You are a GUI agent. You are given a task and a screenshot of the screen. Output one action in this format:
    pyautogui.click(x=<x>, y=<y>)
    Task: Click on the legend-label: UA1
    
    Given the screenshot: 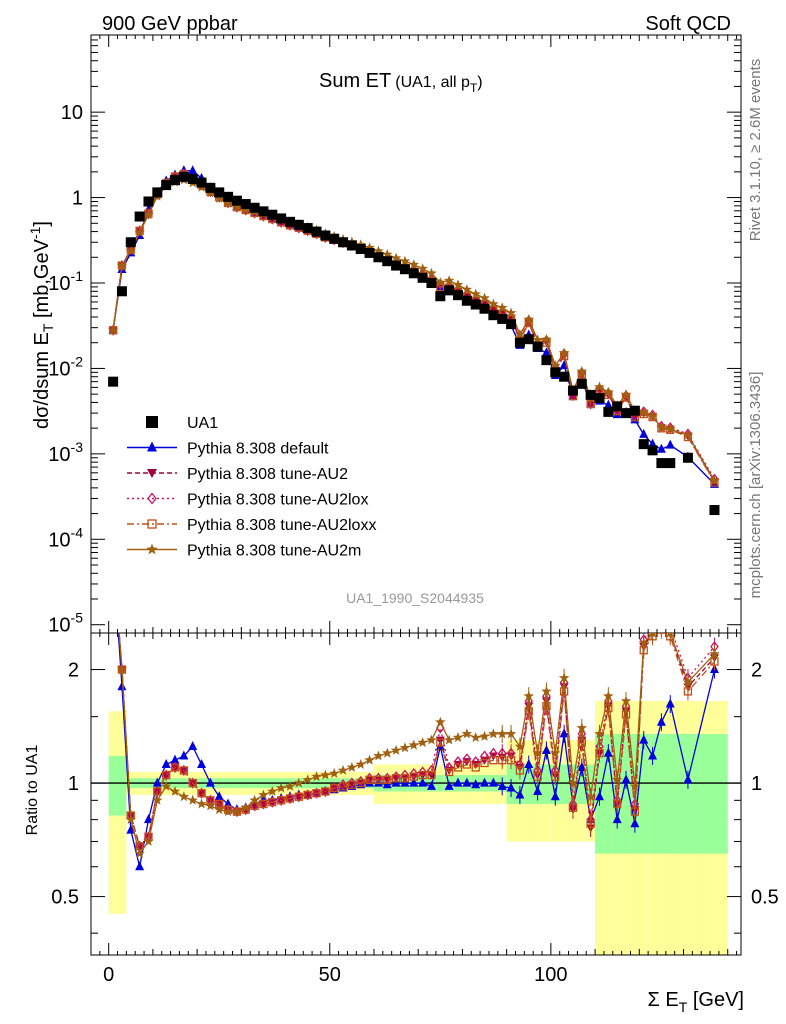 What is the action you would take?
    pyautogui.click(x=202, y=423)
    